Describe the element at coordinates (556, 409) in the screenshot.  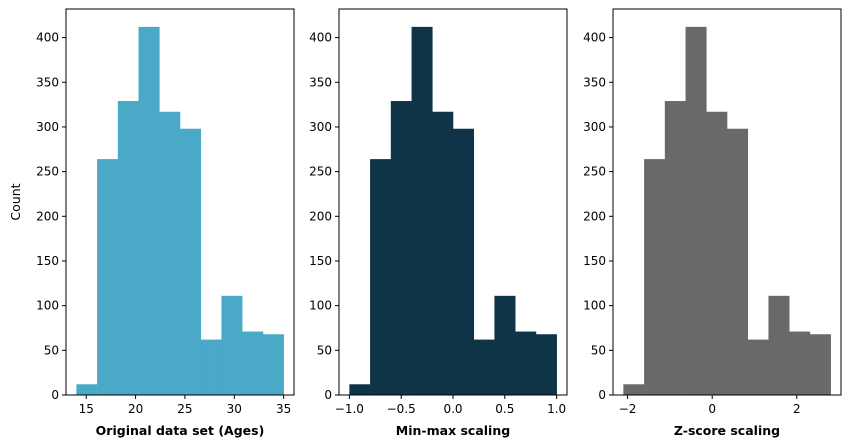
I see `x-tick-label: 1.0` at that location.